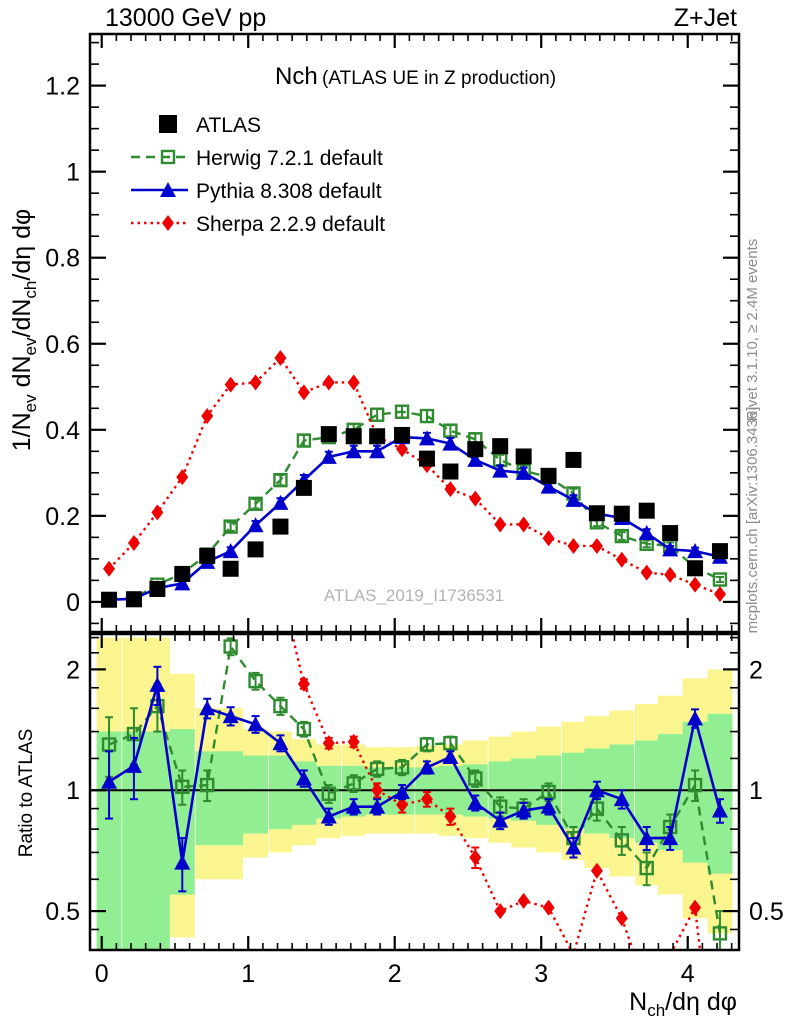  I want to click on plot-title-paren: (ATLAS UE in Z production), so click(439, 78).